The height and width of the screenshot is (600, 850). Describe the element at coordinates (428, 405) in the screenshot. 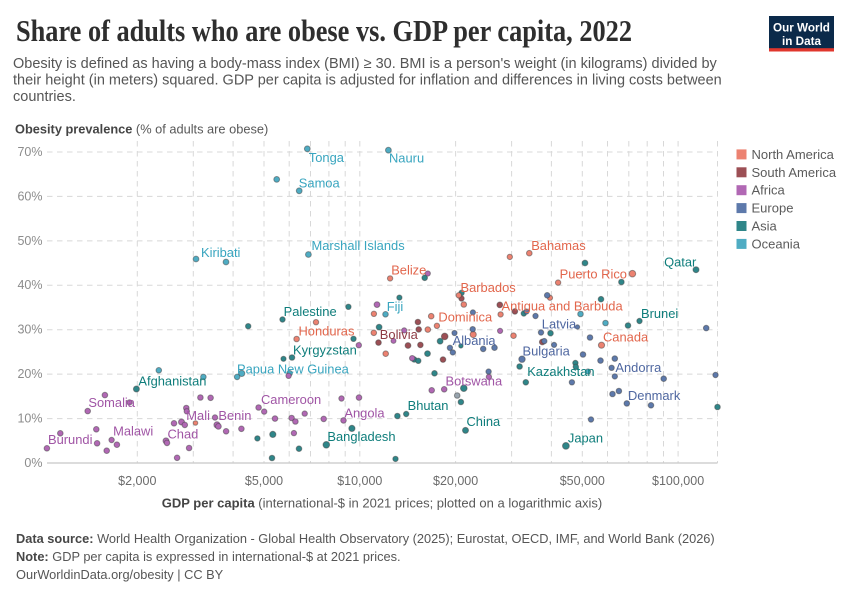

I see `svg-text: Bhutan` at that location.